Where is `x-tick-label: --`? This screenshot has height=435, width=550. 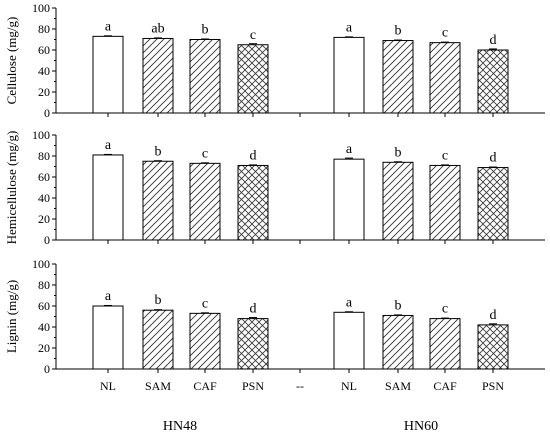 x-tick-label: -- is located at coordinates (300, 386).